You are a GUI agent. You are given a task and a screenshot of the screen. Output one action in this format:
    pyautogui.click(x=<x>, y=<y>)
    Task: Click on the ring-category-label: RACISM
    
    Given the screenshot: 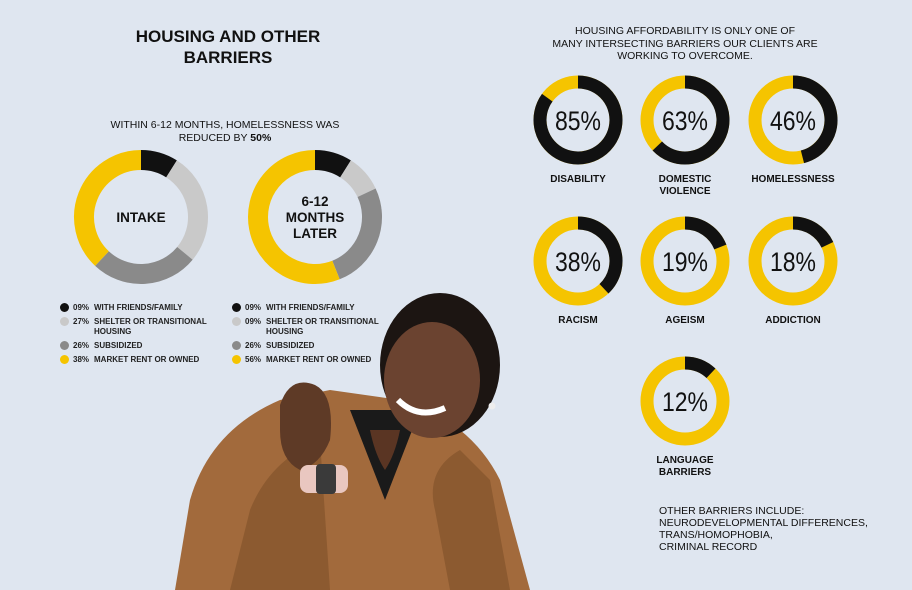 What is the action you would take?
    pyautogui.click(x=577, y=320)
    